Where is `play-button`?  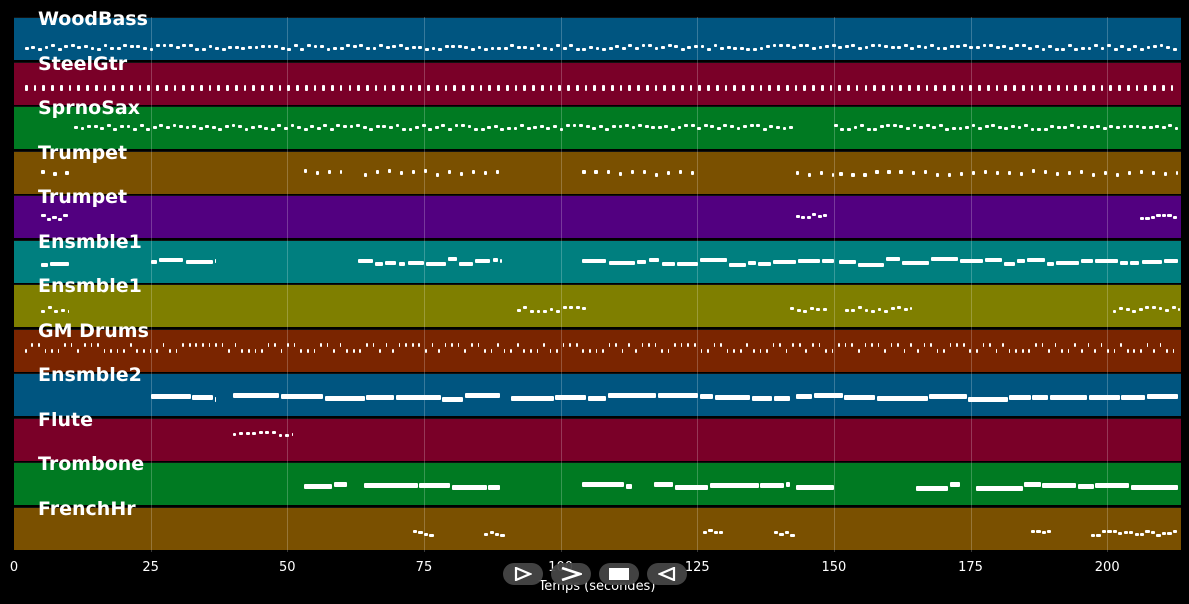 play-button is located at coordinates (523, 574).